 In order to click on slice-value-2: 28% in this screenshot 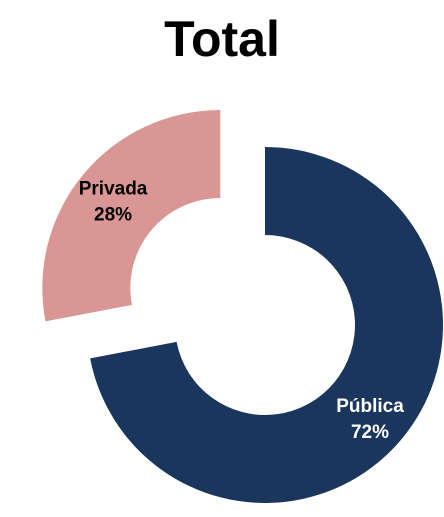, I will do `click(113, 215)`.